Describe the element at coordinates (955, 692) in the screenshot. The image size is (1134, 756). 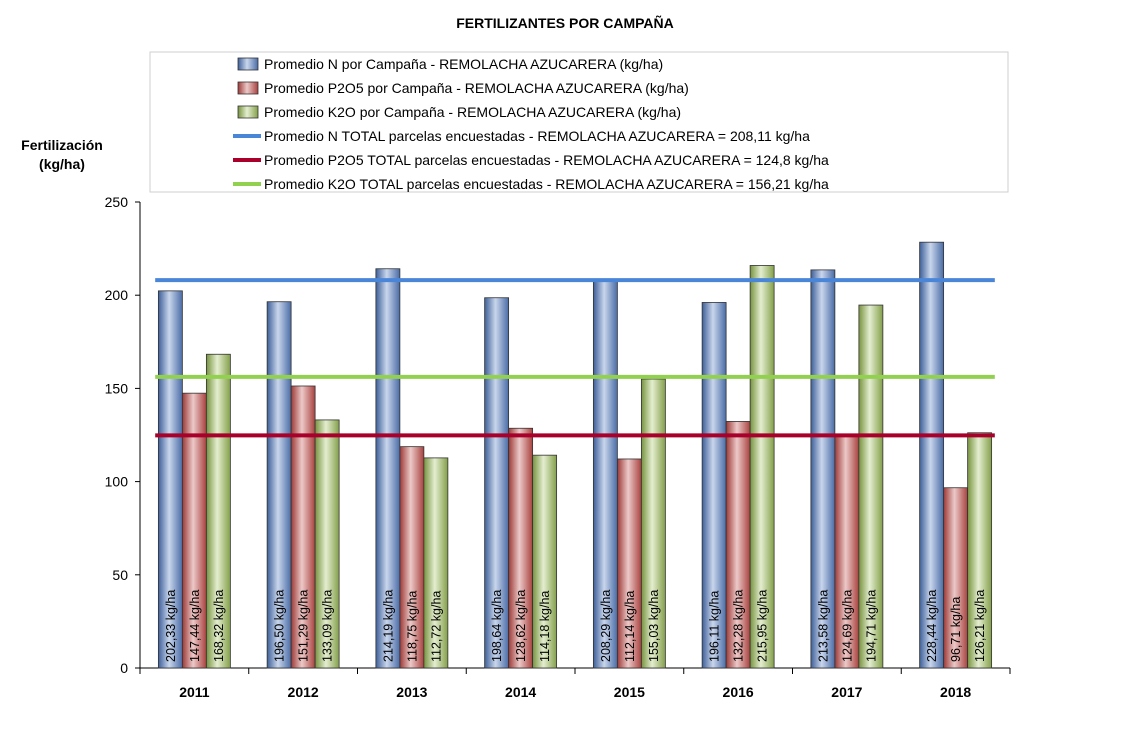
I see `x-tick-label: 2018` at that location.